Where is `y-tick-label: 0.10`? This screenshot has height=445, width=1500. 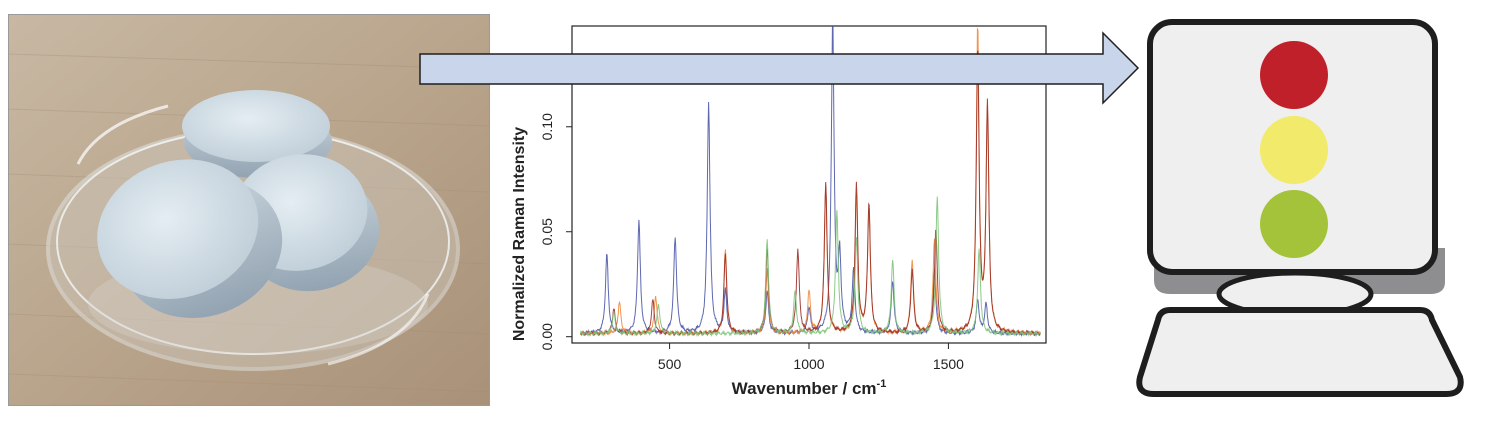 y-tick-label: 0.10 is located at coordinates (547, 126).